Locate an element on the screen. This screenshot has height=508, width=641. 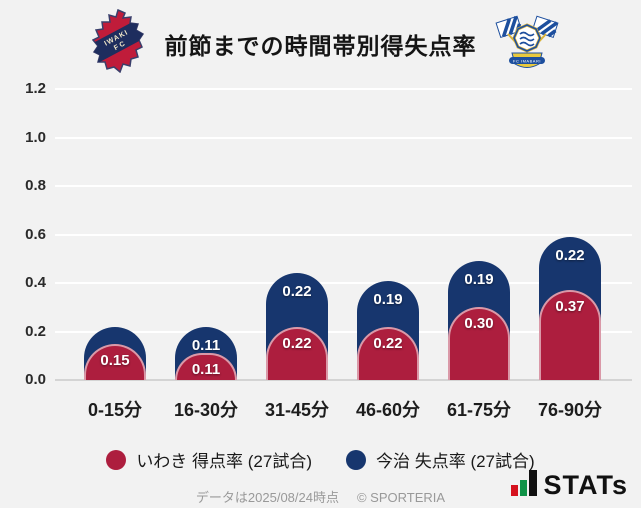
data-date-caption: データは2025/08/24時点 is located at coordinates (267, 497).